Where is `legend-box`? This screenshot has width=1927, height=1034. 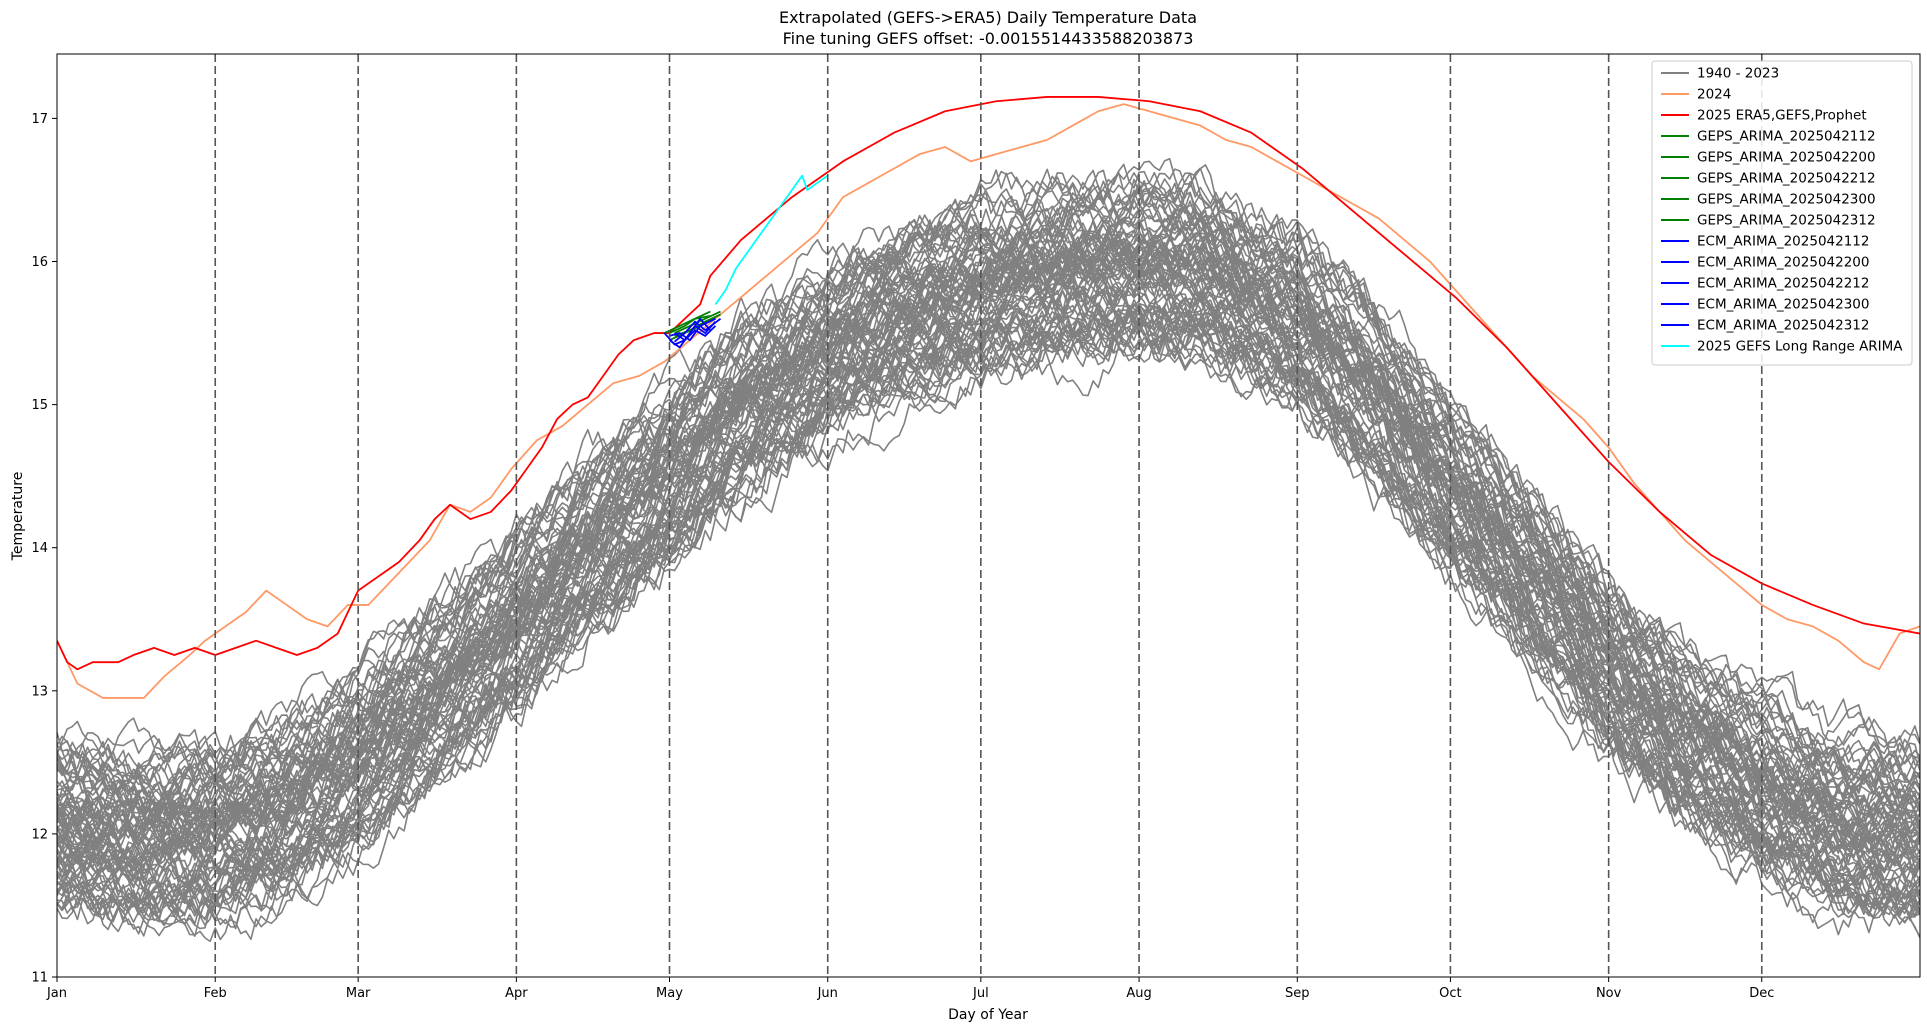
legend-box is located at coordinates (1782, 213).